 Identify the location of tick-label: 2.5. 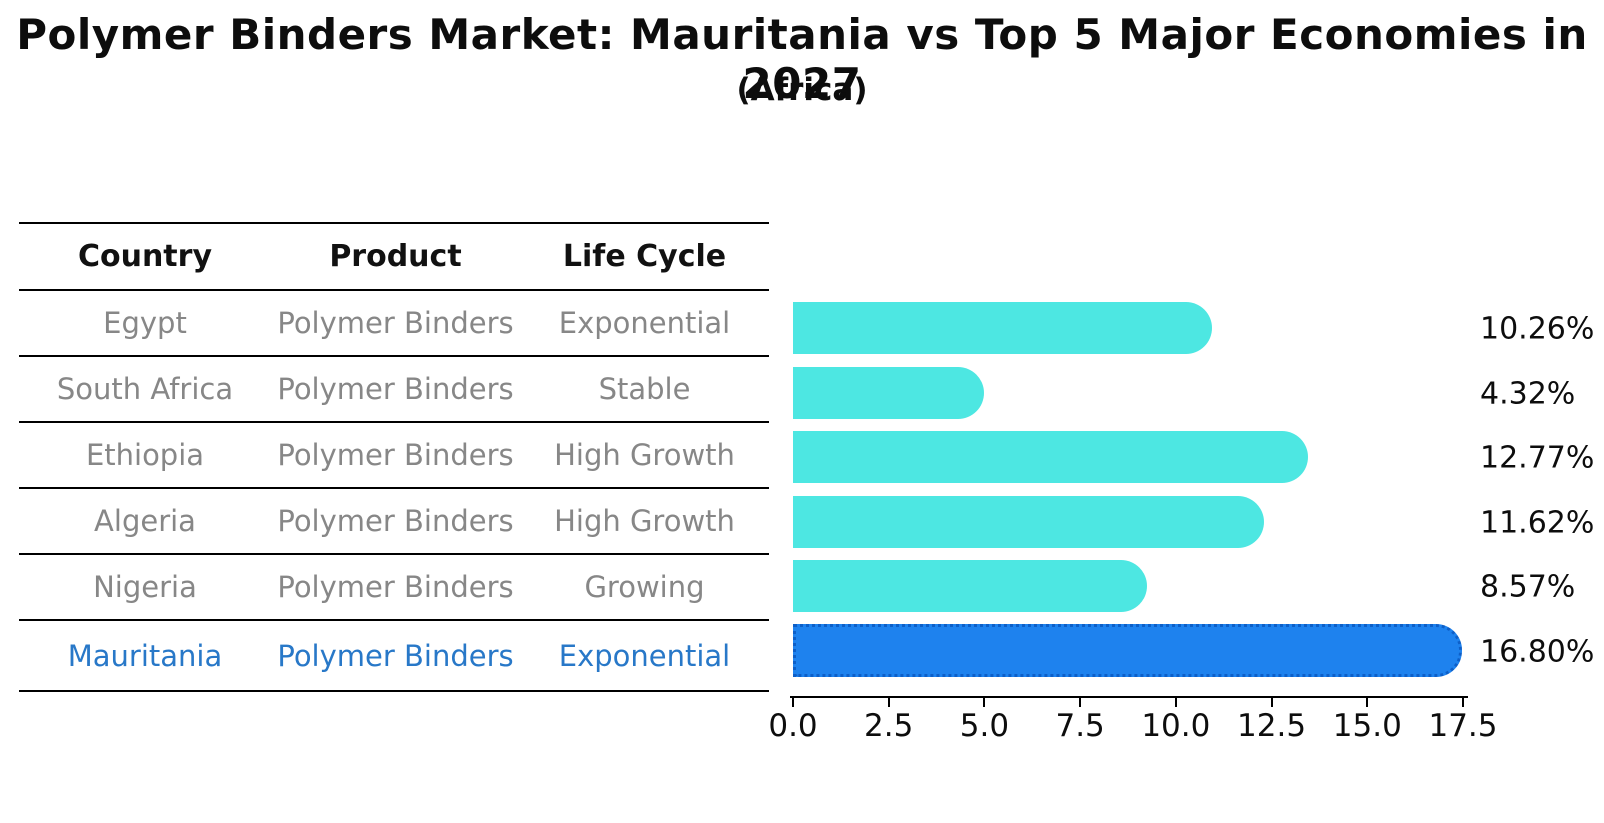
(889, 726).